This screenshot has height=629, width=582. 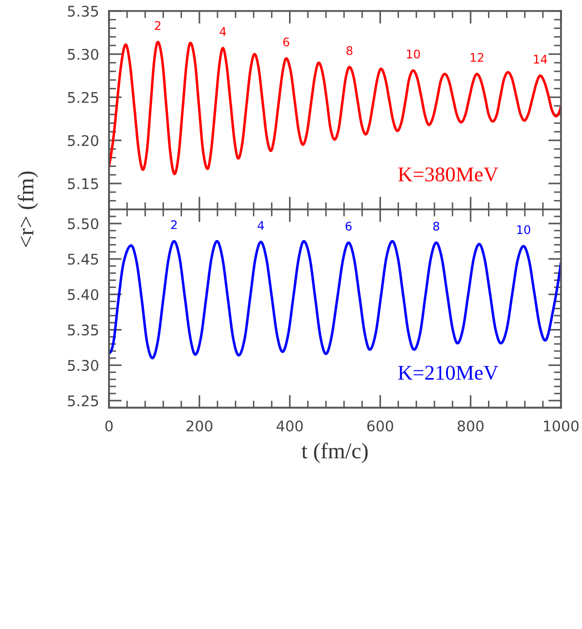 I want to click on x-tick-label: 800, so click(x=471, y=426).